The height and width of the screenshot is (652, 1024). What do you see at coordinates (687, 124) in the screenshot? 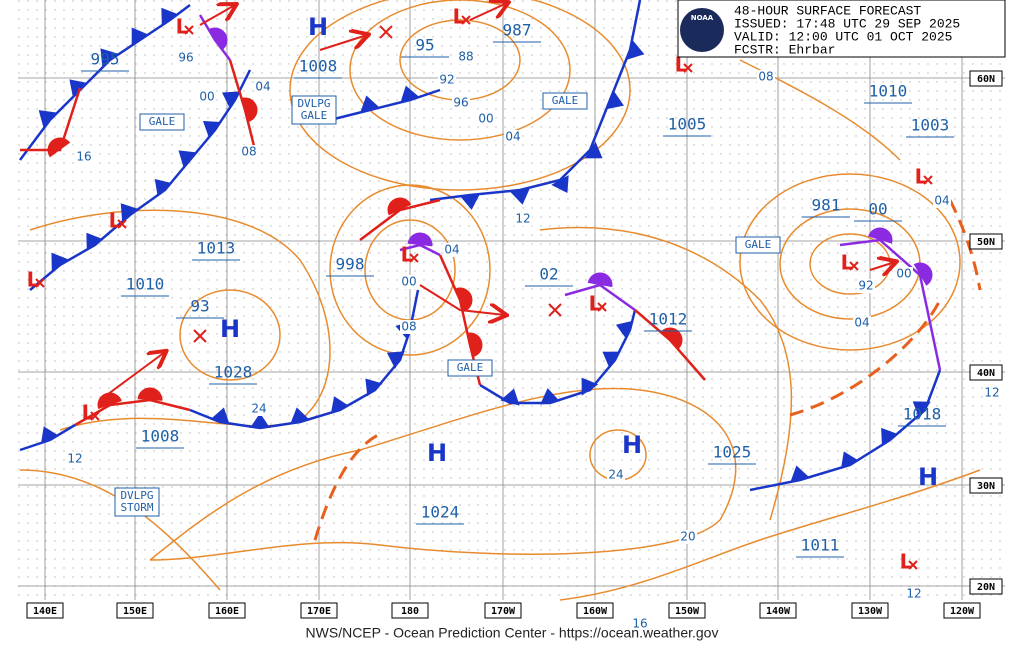
I see `pressure-label: 1005` at bounding box center [687, 124].